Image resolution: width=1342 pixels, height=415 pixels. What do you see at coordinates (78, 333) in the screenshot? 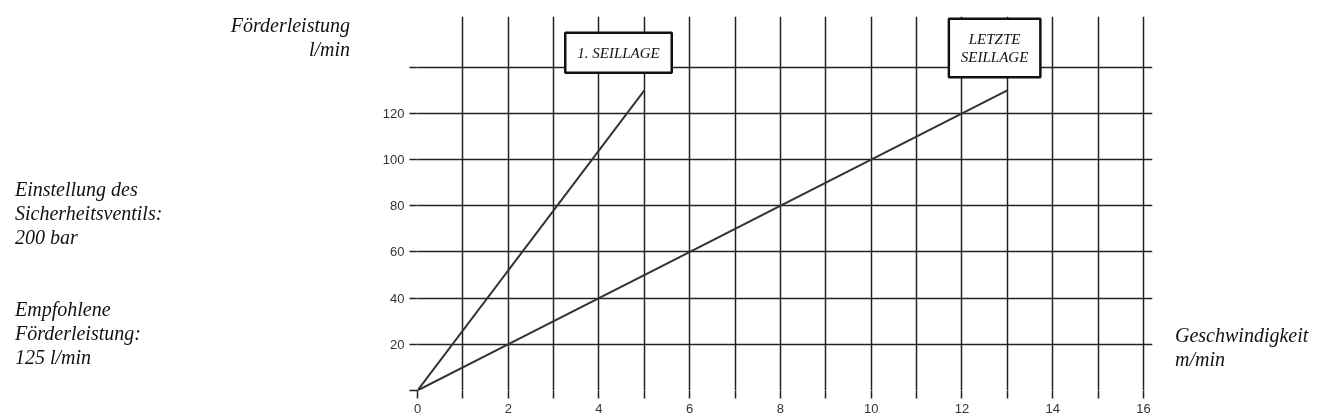
I see `text: Empfohlene Förderleistung: 125 l/min` at bounding box center [78, 333].